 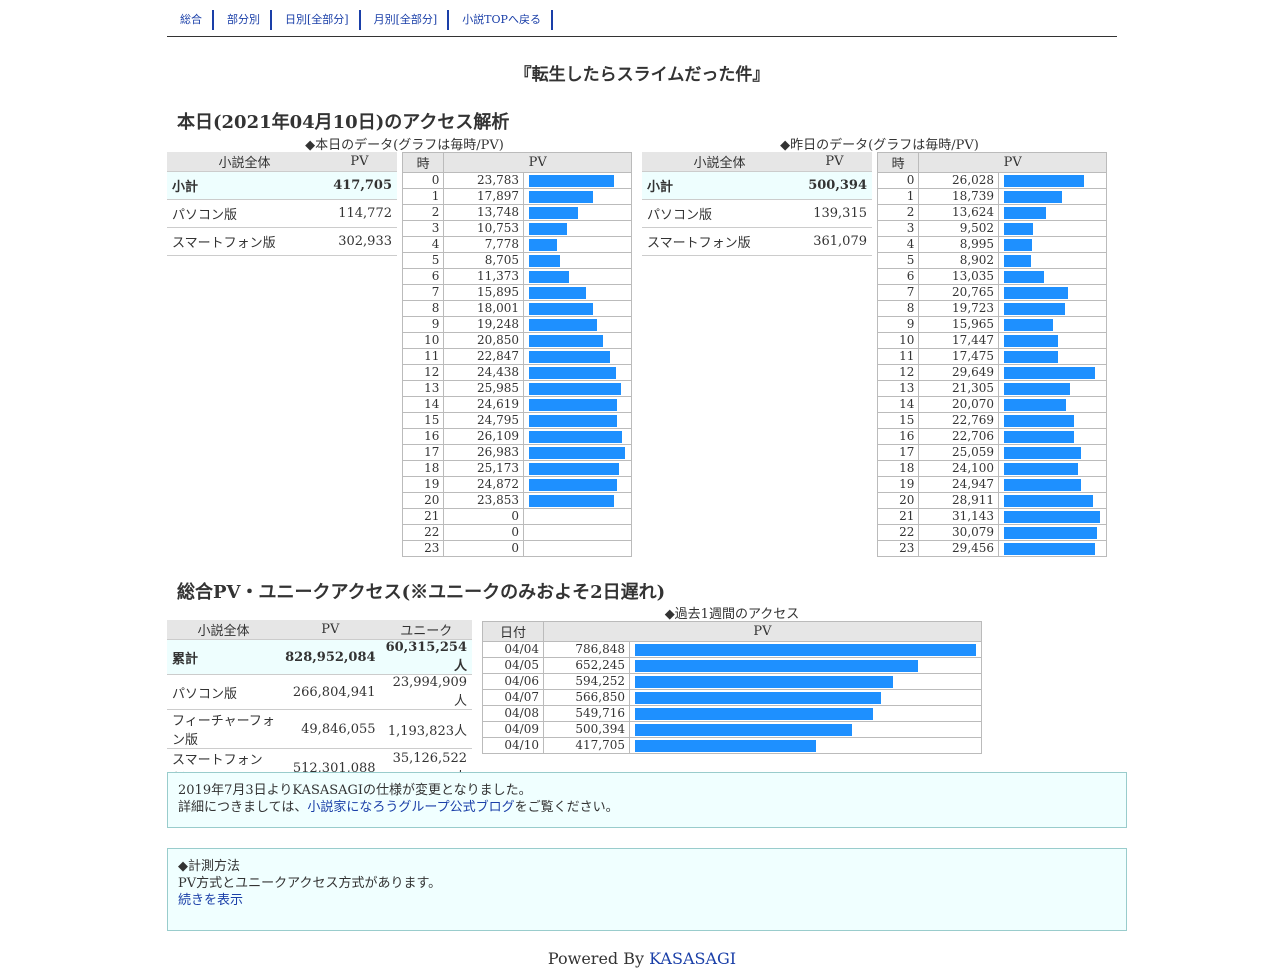 I want to click on hour-pv: 17,447, so click(x=959, y=340).